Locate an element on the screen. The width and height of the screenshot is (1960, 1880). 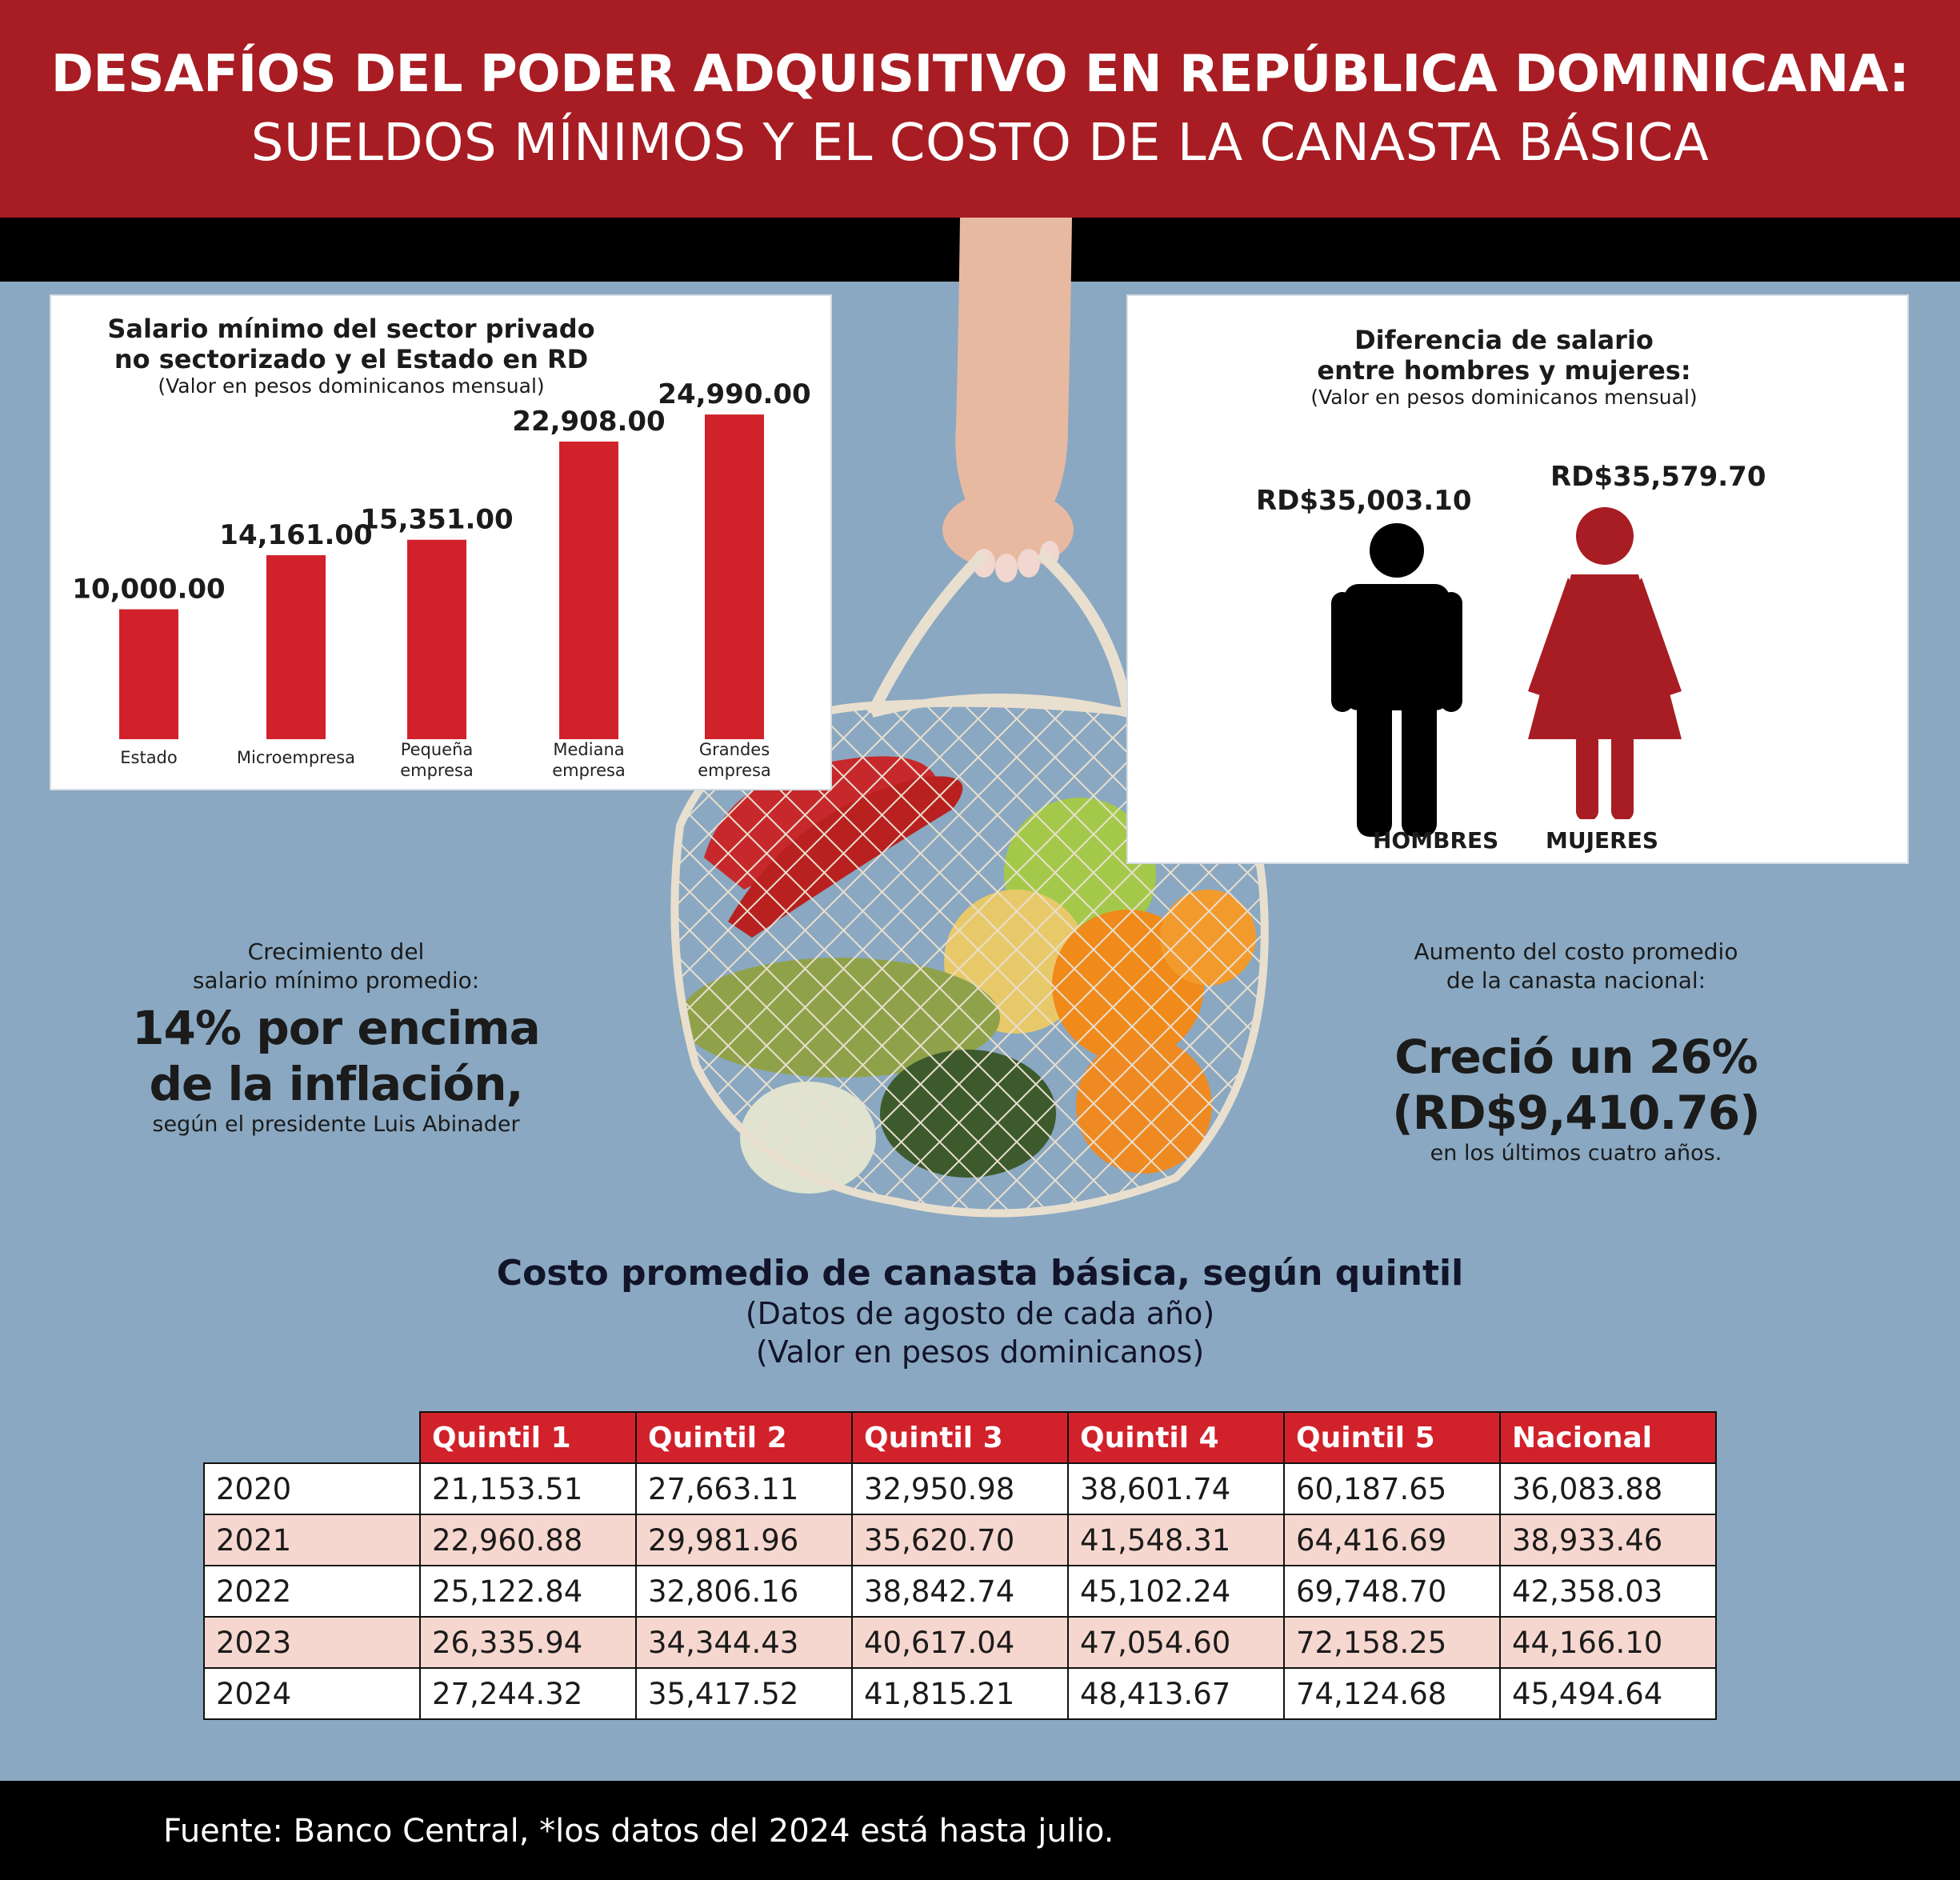
table-year-cell: 2020 is located at coordinates (312, 1488).